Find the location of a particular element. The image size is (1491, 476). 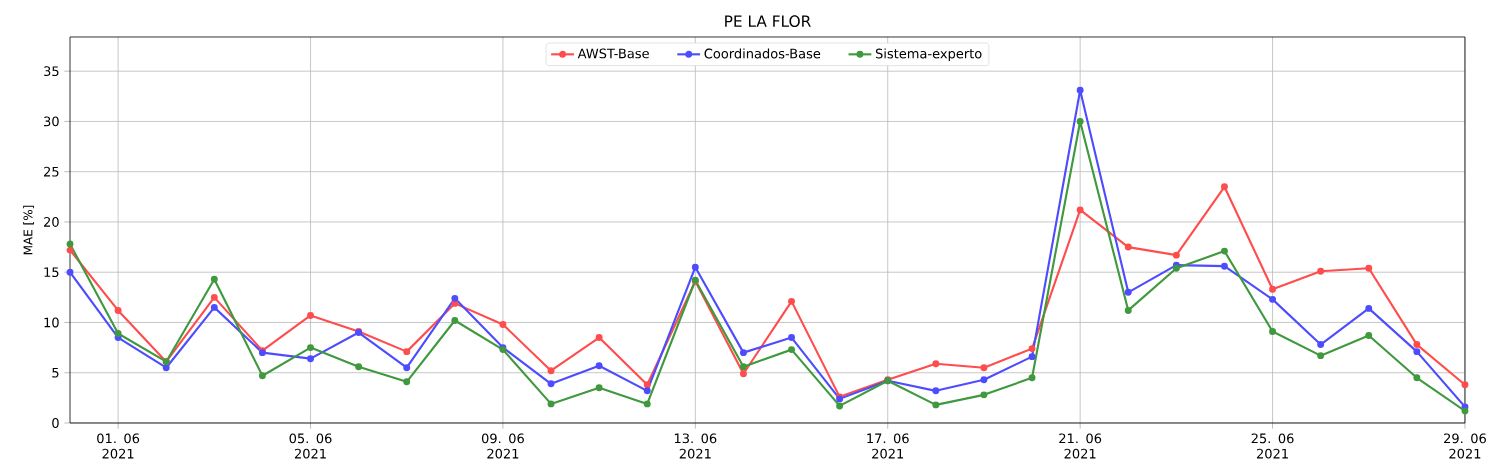

y-tick-label: 20 is located at coordinates (51, 222).